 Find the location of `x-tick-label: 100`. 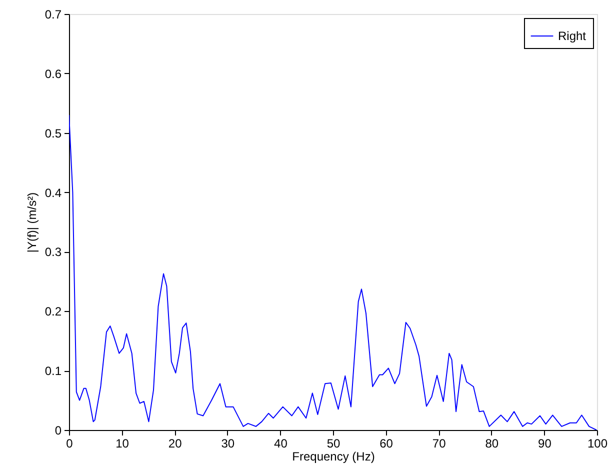

x-tick-label: 100 is located at coordinates (597, 443).